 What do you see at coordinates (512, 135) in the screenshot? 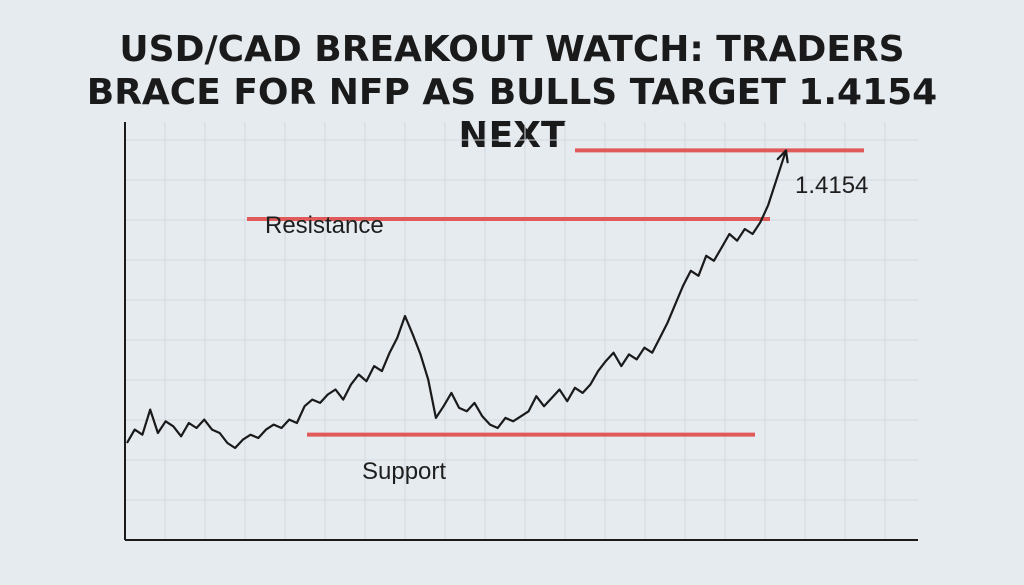
I see `chart-title-line-3: NEXT` at bounding box center [512, 135].